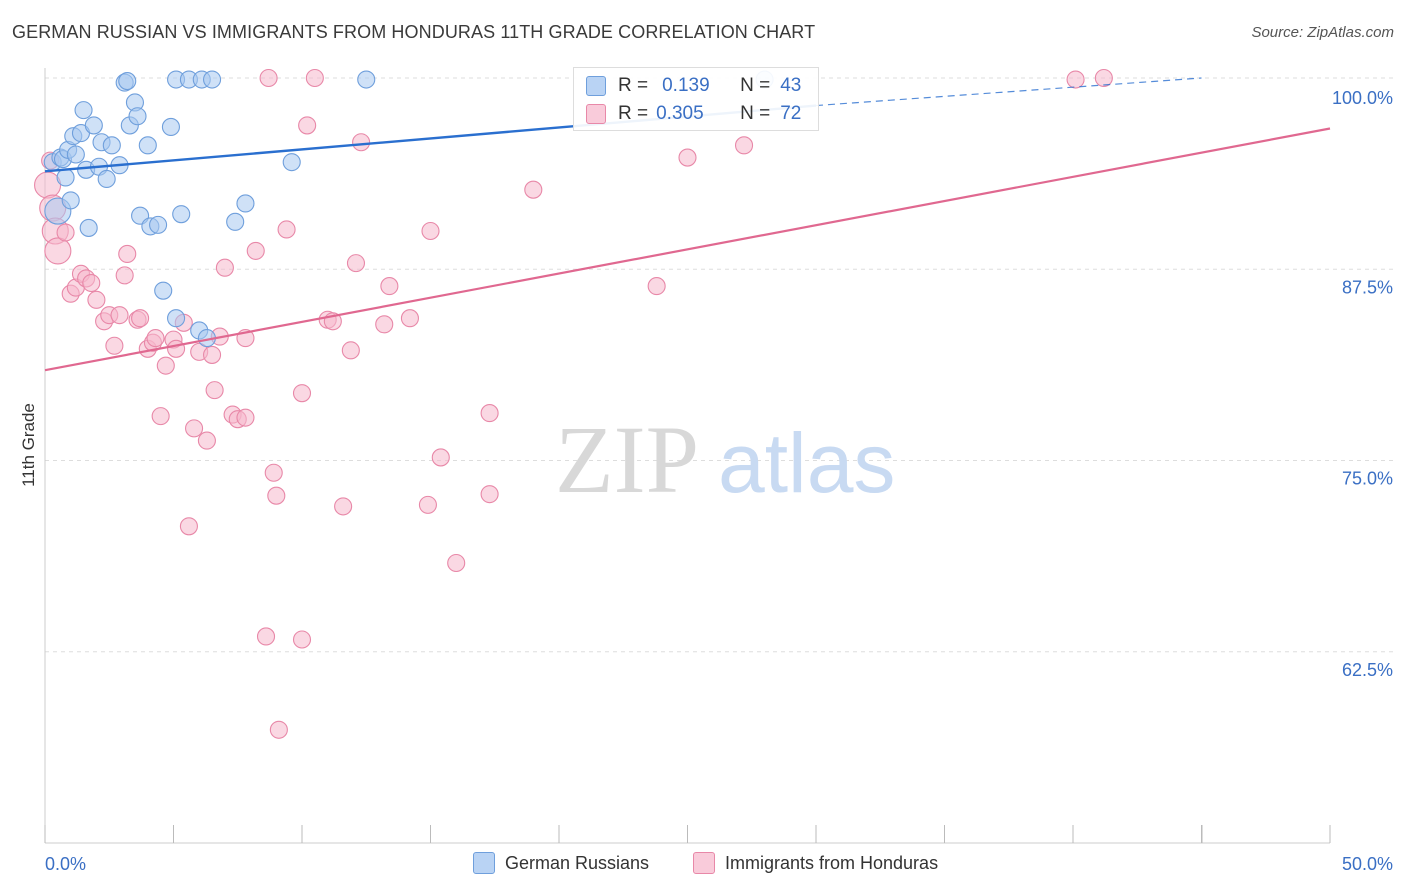  Describe the element at coordinates (1008, 92) in the screenshot. I see `trendline-german-russians-extension` at that location.